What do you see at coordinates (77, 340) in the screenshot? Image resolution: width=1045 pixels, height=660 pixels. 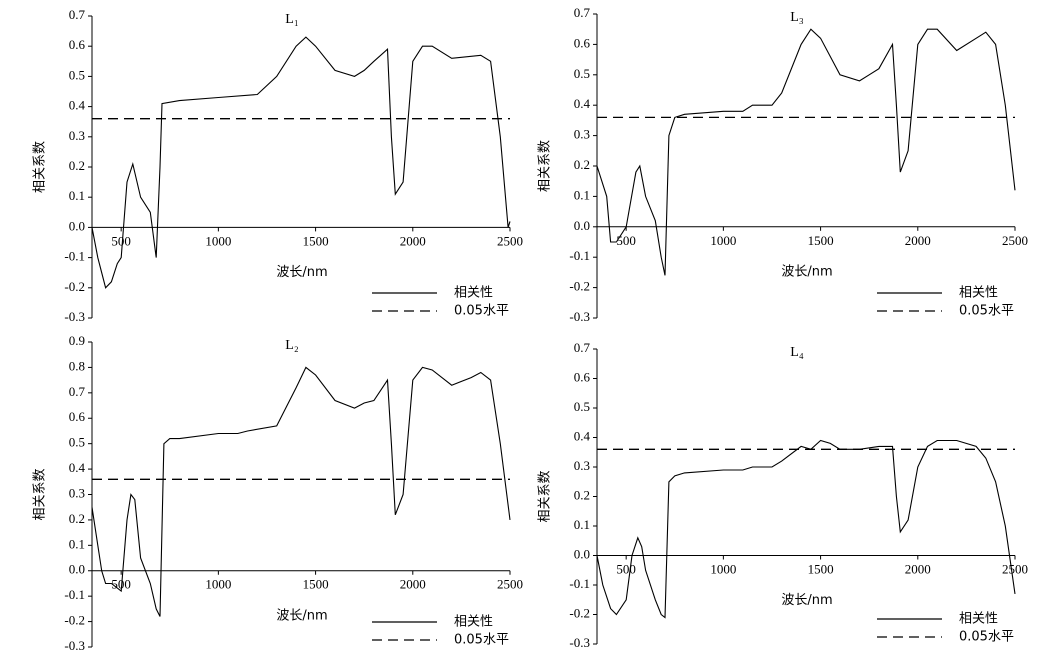 I see `y-tick-label: 0.9` at bounding box center [77, 340].